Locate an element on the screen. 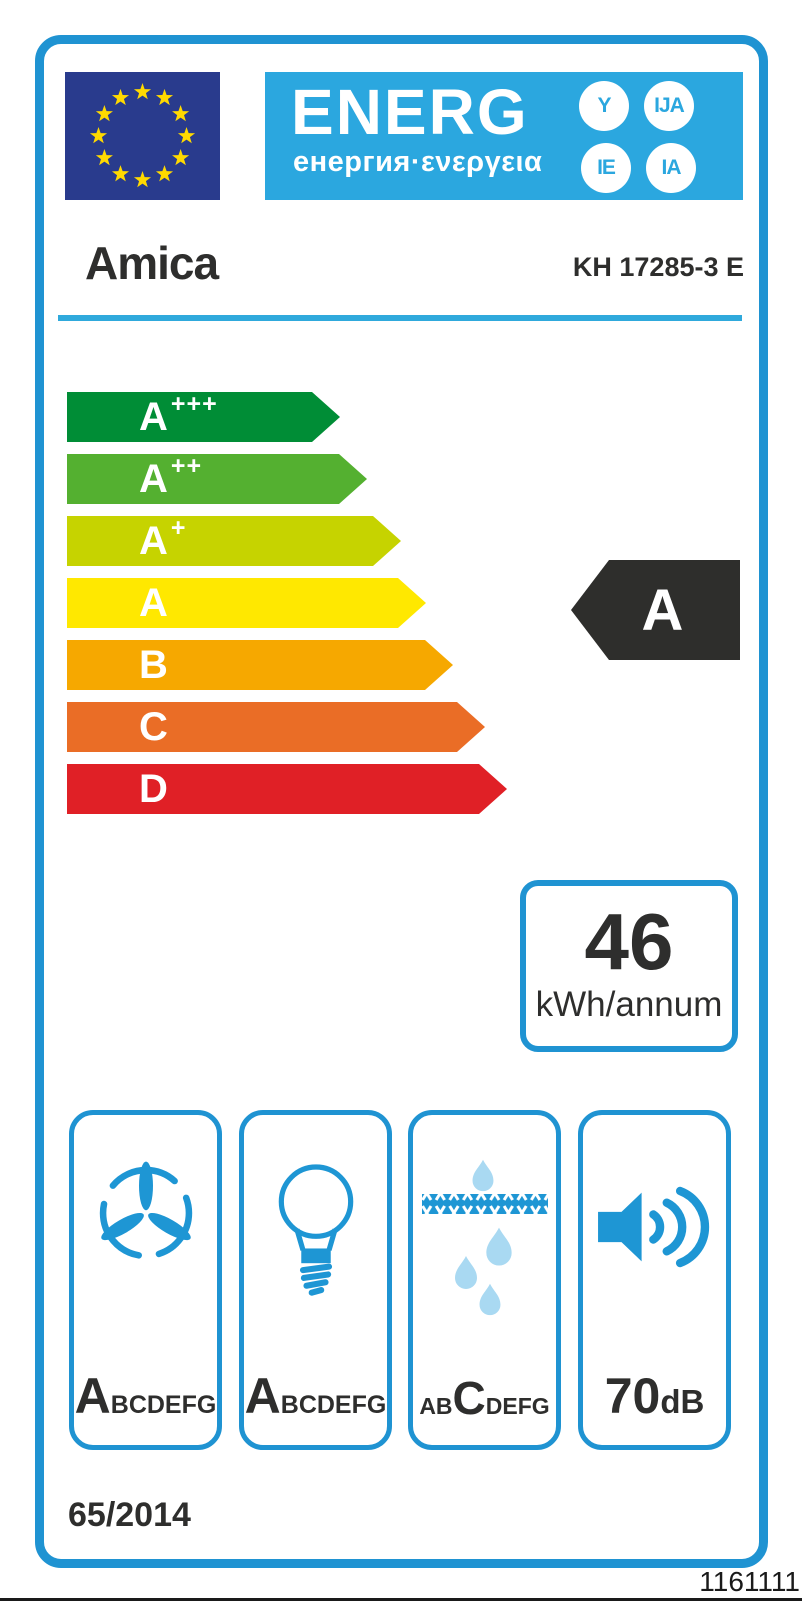  class-label: A +++ is located at coordinates (178, 414).